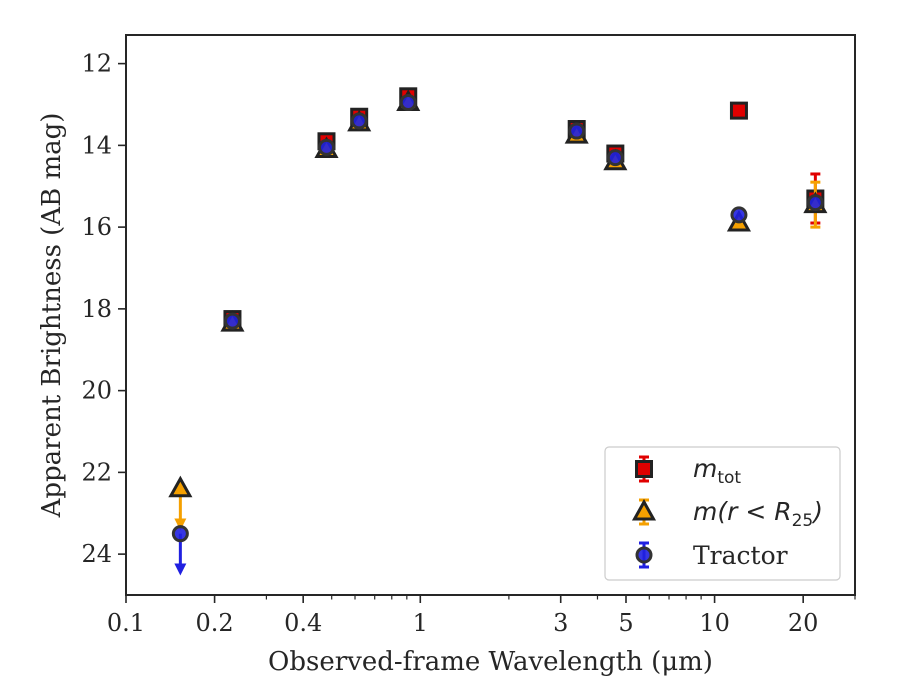 Image resolution: width=900 pixels, height=700 pixels. Describe the element at coordinates (96, 472) in the screenshot. I see `y-tick-label: 22` at that location.